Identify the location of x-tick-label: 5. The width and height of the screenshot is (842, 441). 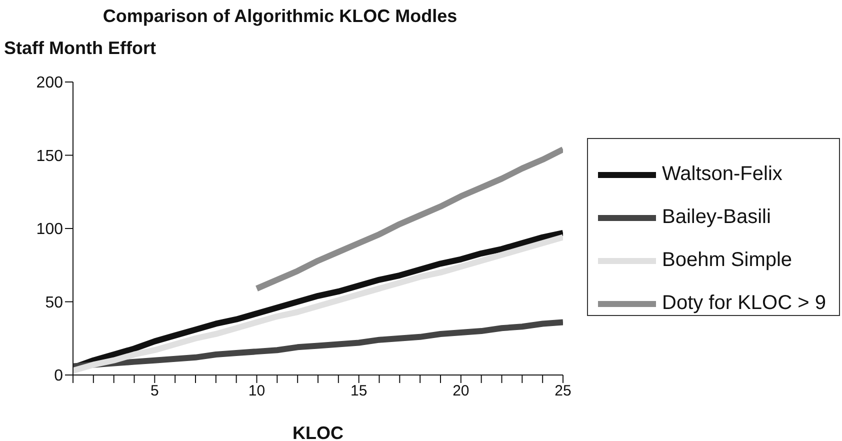
(154, 391).